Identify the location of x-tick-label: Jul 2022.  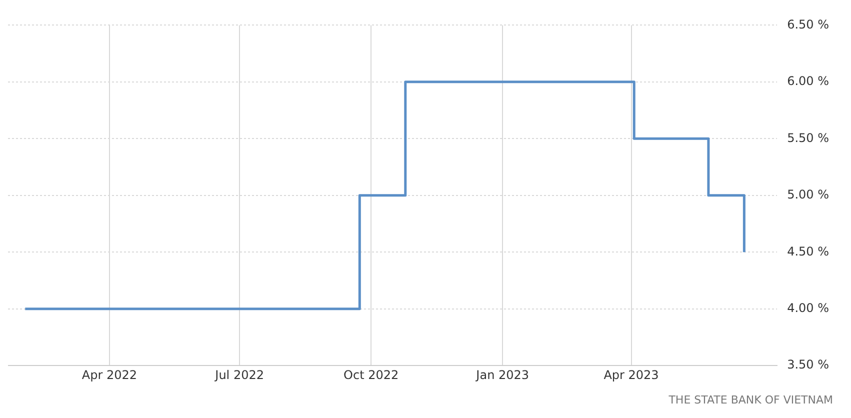
(239, 375).